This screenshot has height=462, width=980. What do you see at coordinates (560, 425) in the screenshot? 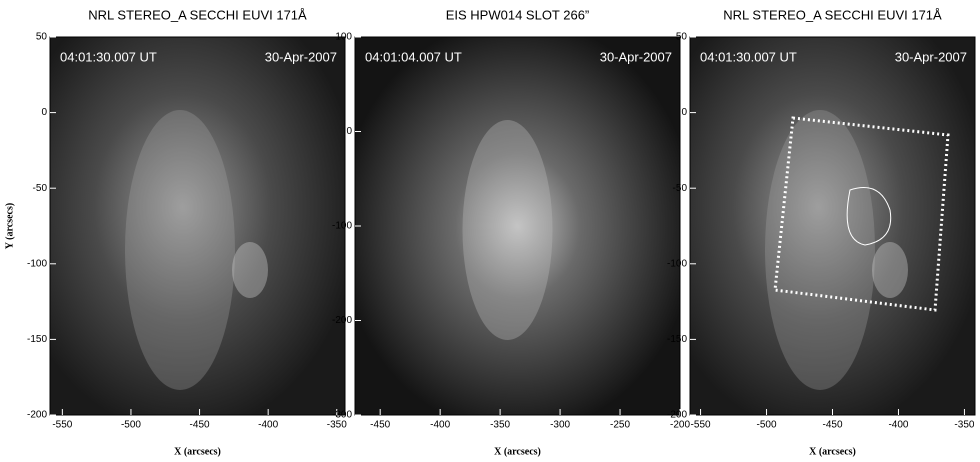
I see `x-tick-label: -300` at bounding box center [560, 425].